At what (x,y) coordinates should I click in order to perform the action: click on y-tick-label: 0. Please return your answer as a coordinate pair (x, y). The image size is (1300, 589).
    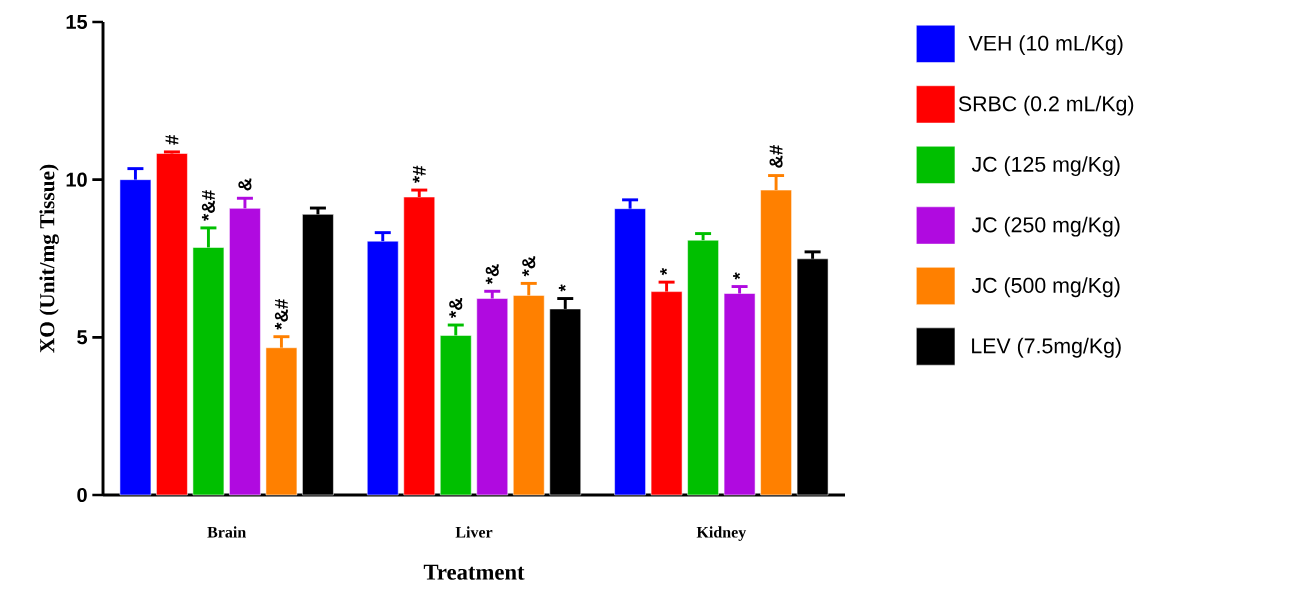
    Looking at the image, I should click on (82, 495).